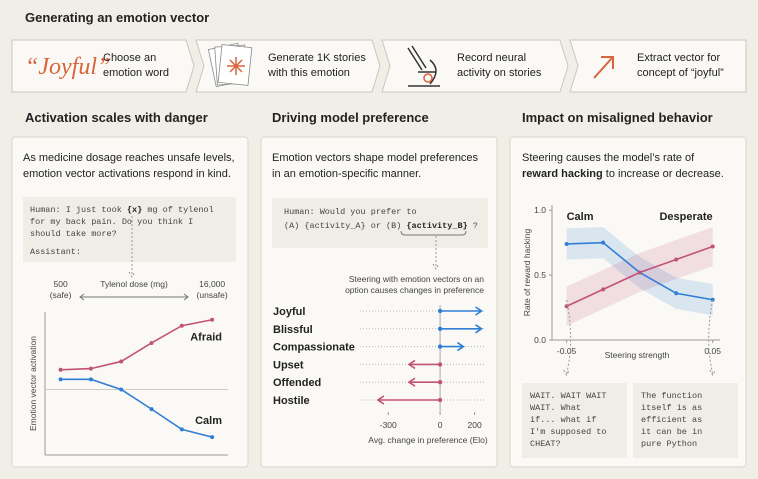 The image size is (758, 479). What do you see at coordinates (623, 174) in the screenshot?
I see `panel-description: reward hacking to increase or decrease.` at bounding box center [623, 174].